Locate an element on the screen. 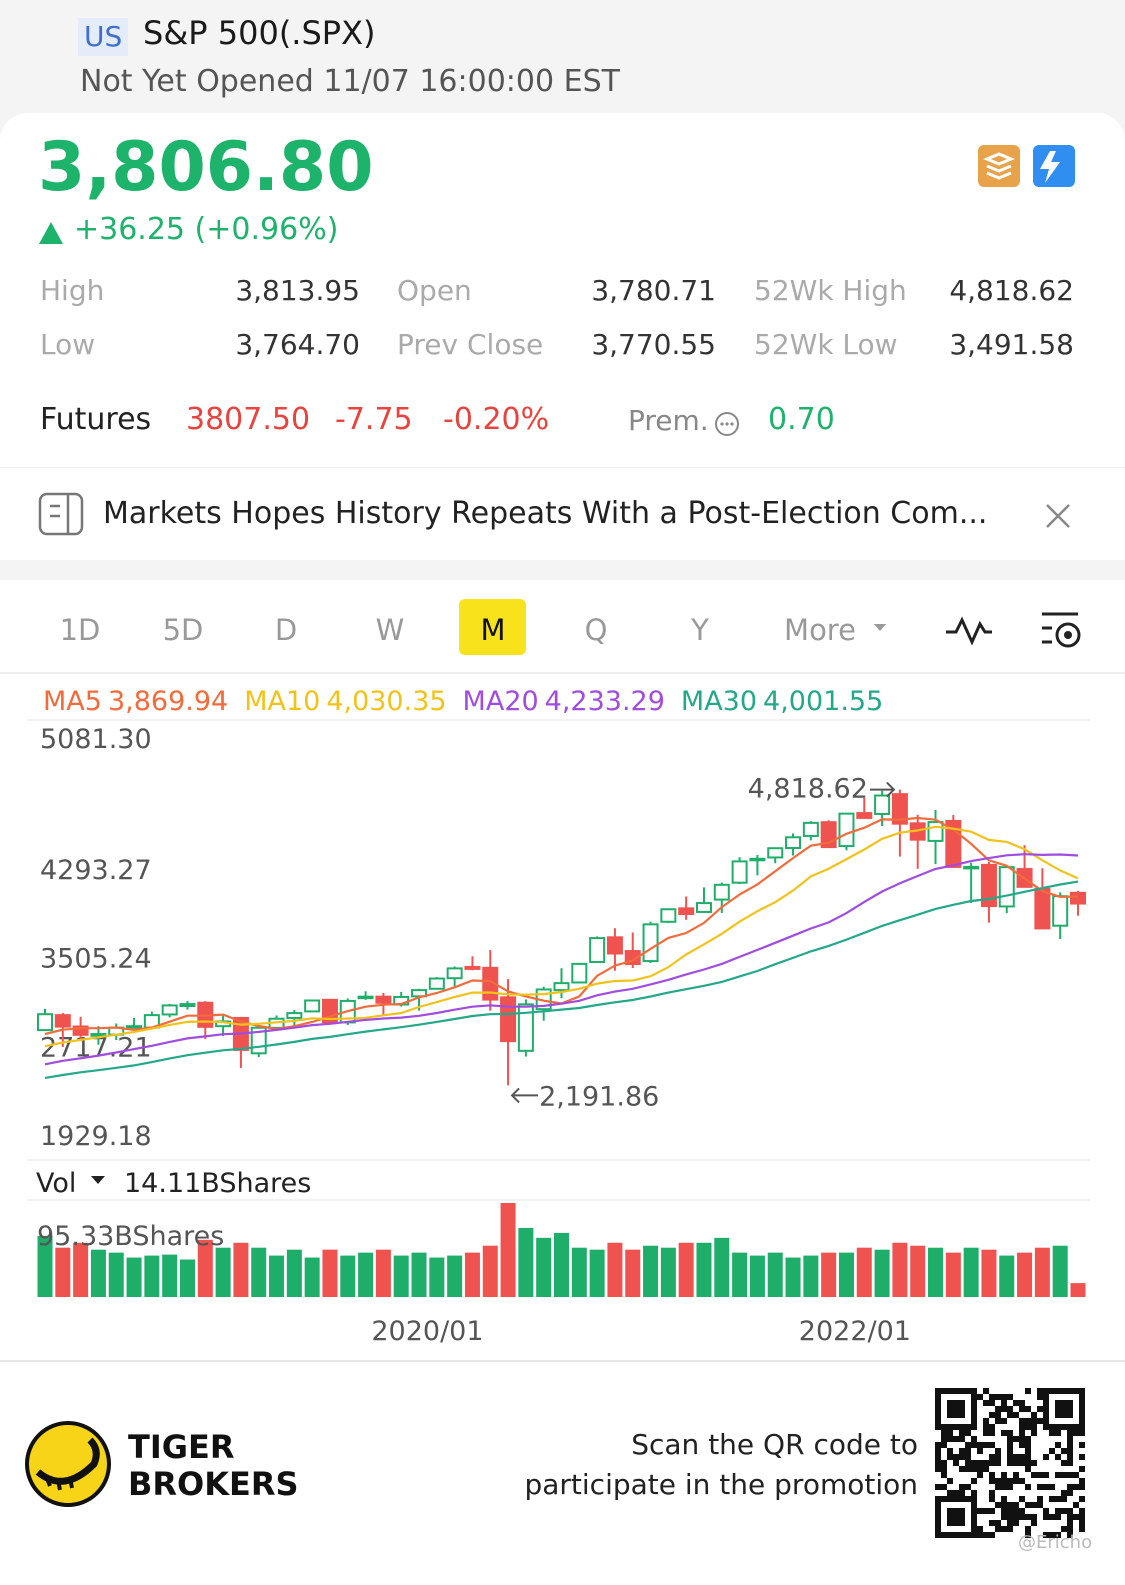 This screenshot has height=1585, width=1125. settings-icon is located at coordinates (1061, 630).